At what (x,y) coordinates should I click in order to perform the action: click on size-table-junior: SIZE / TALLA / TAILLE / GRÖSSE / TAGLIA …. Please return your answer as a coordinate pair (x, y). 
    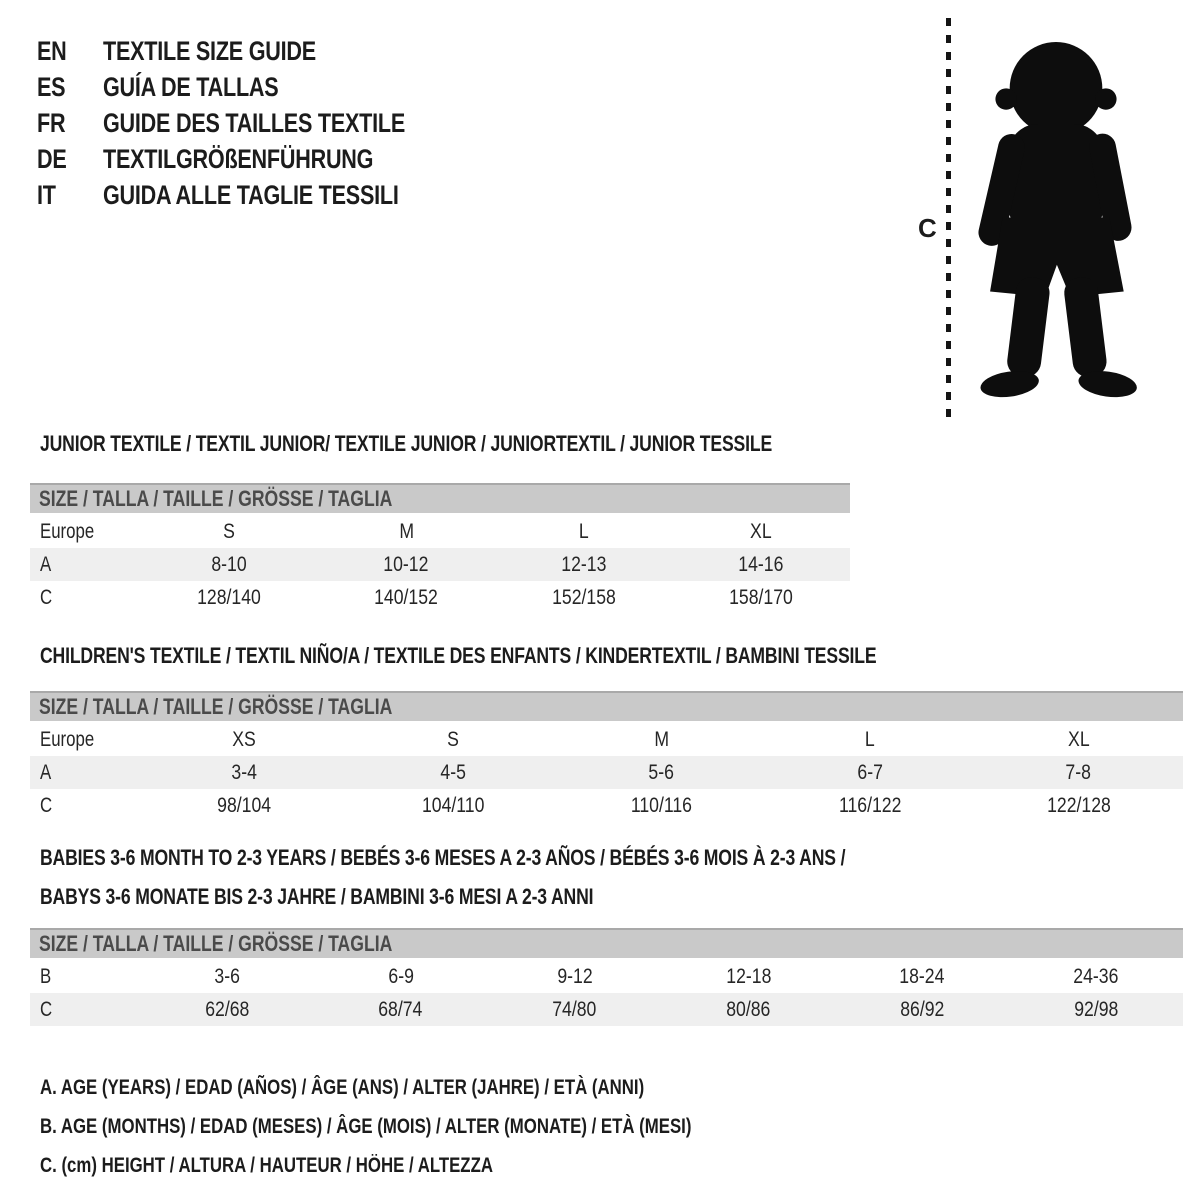
    Looking at the image, I should click on (440, 548).